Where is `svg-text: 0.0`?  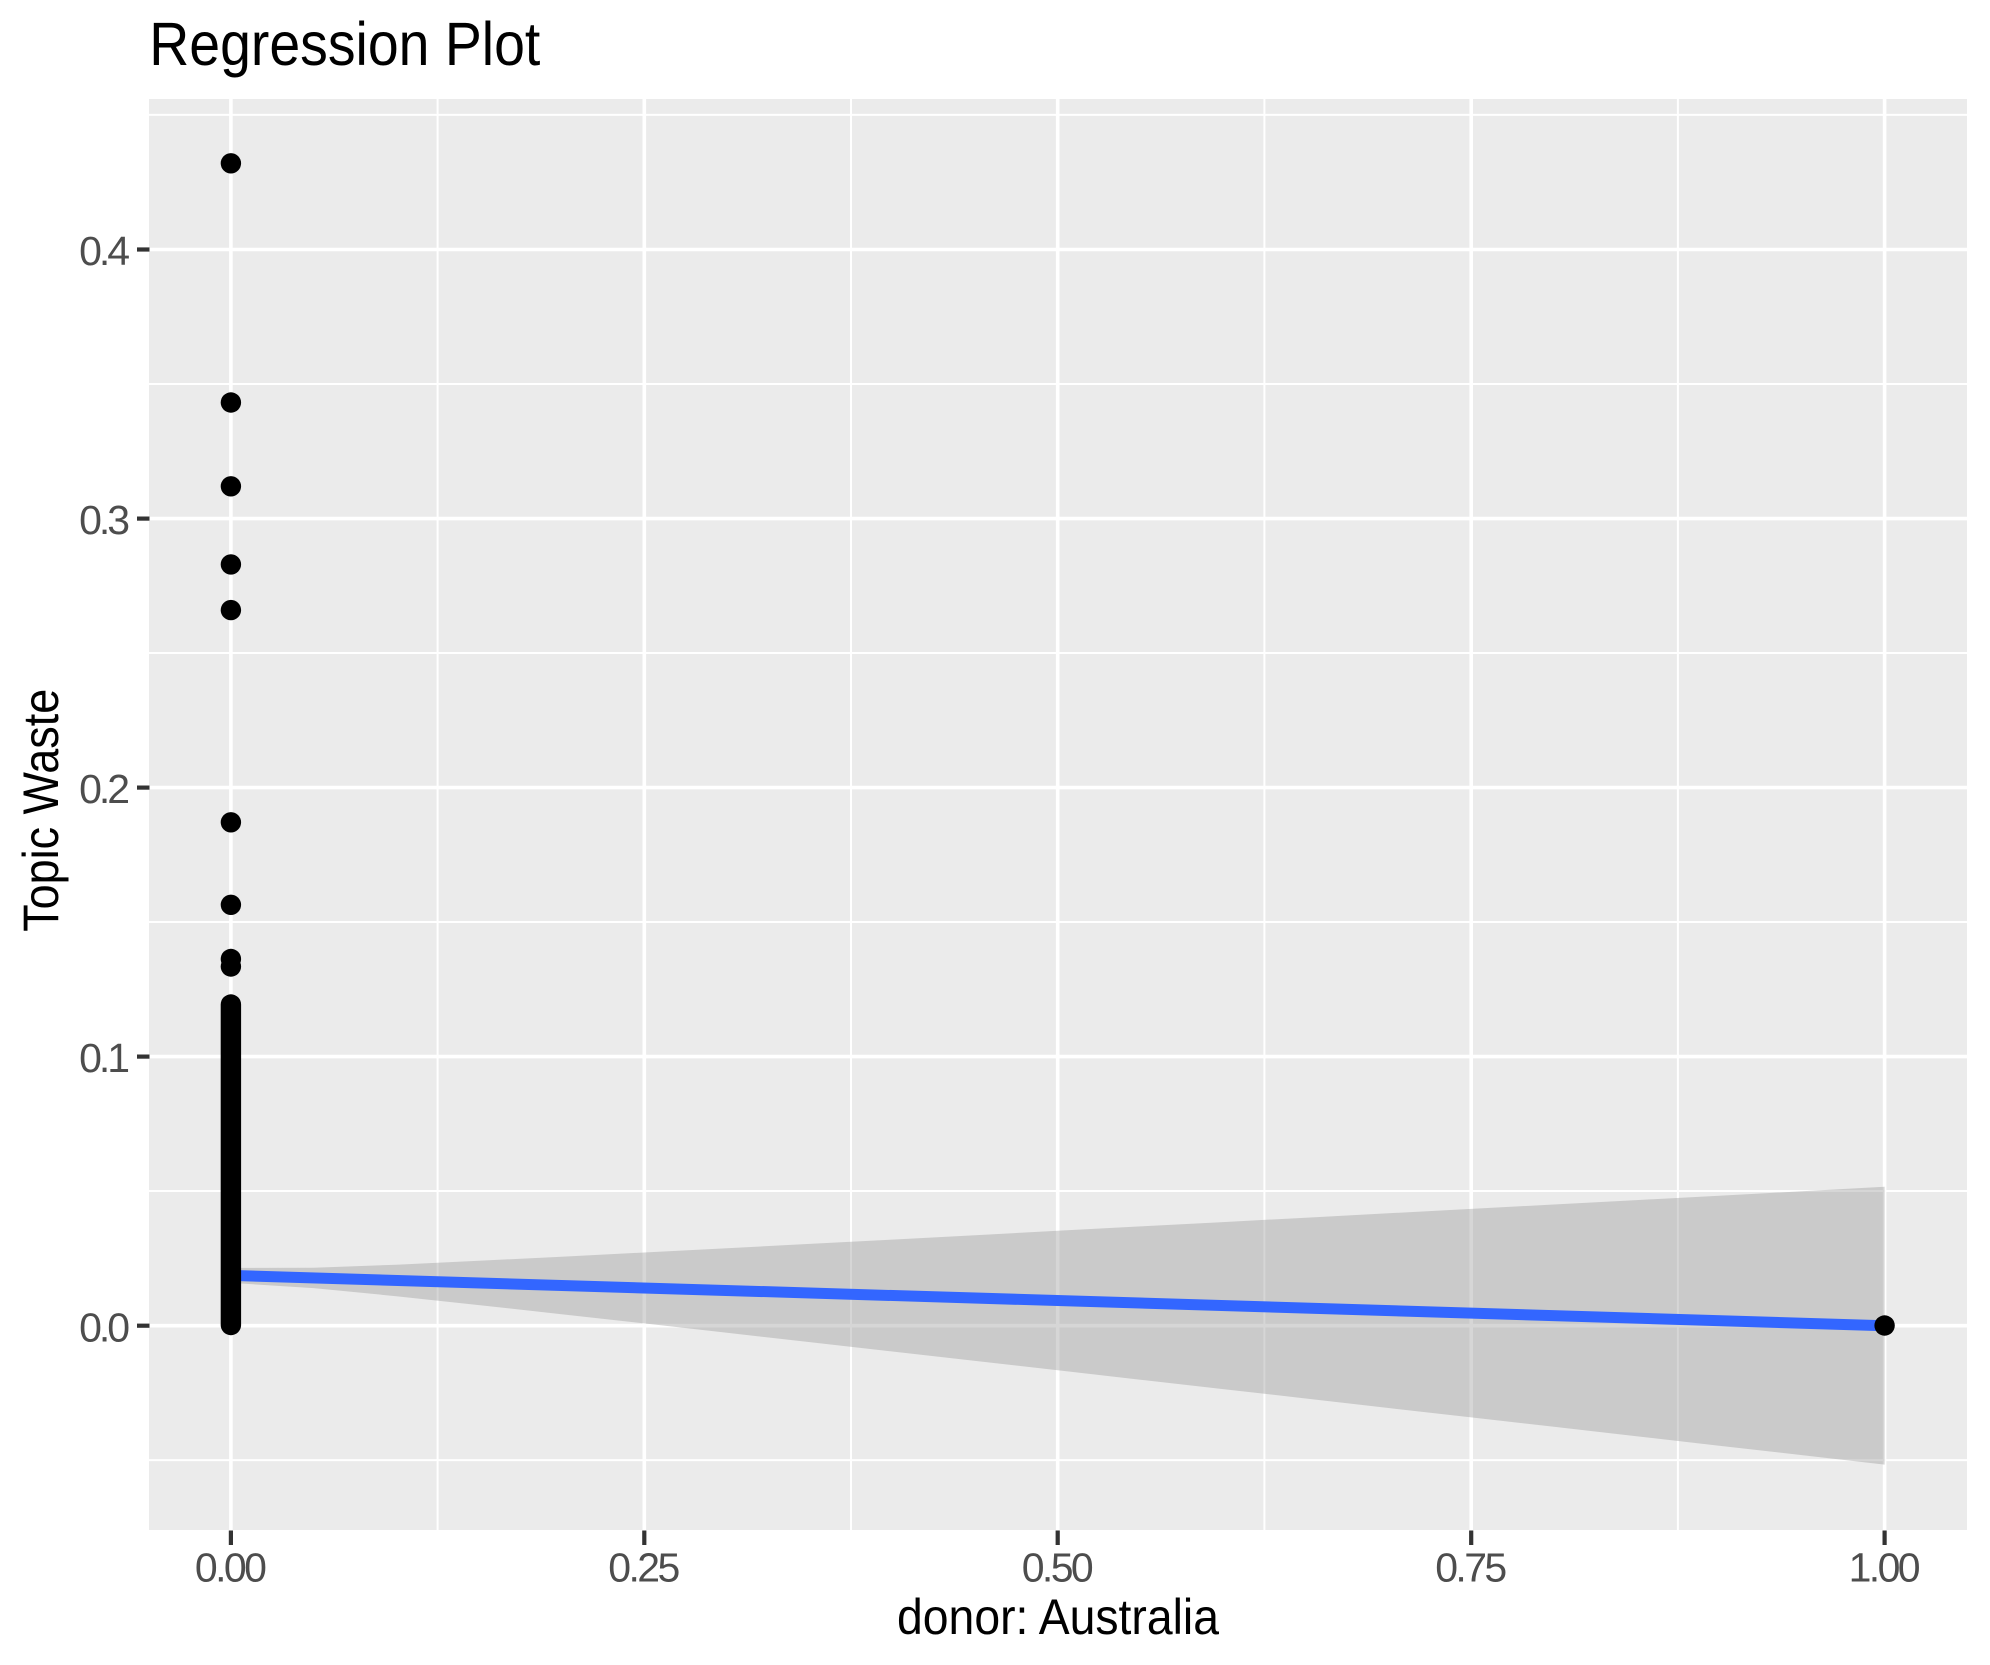
svg-text: 0.0 is located at coordinates (104, 1327).